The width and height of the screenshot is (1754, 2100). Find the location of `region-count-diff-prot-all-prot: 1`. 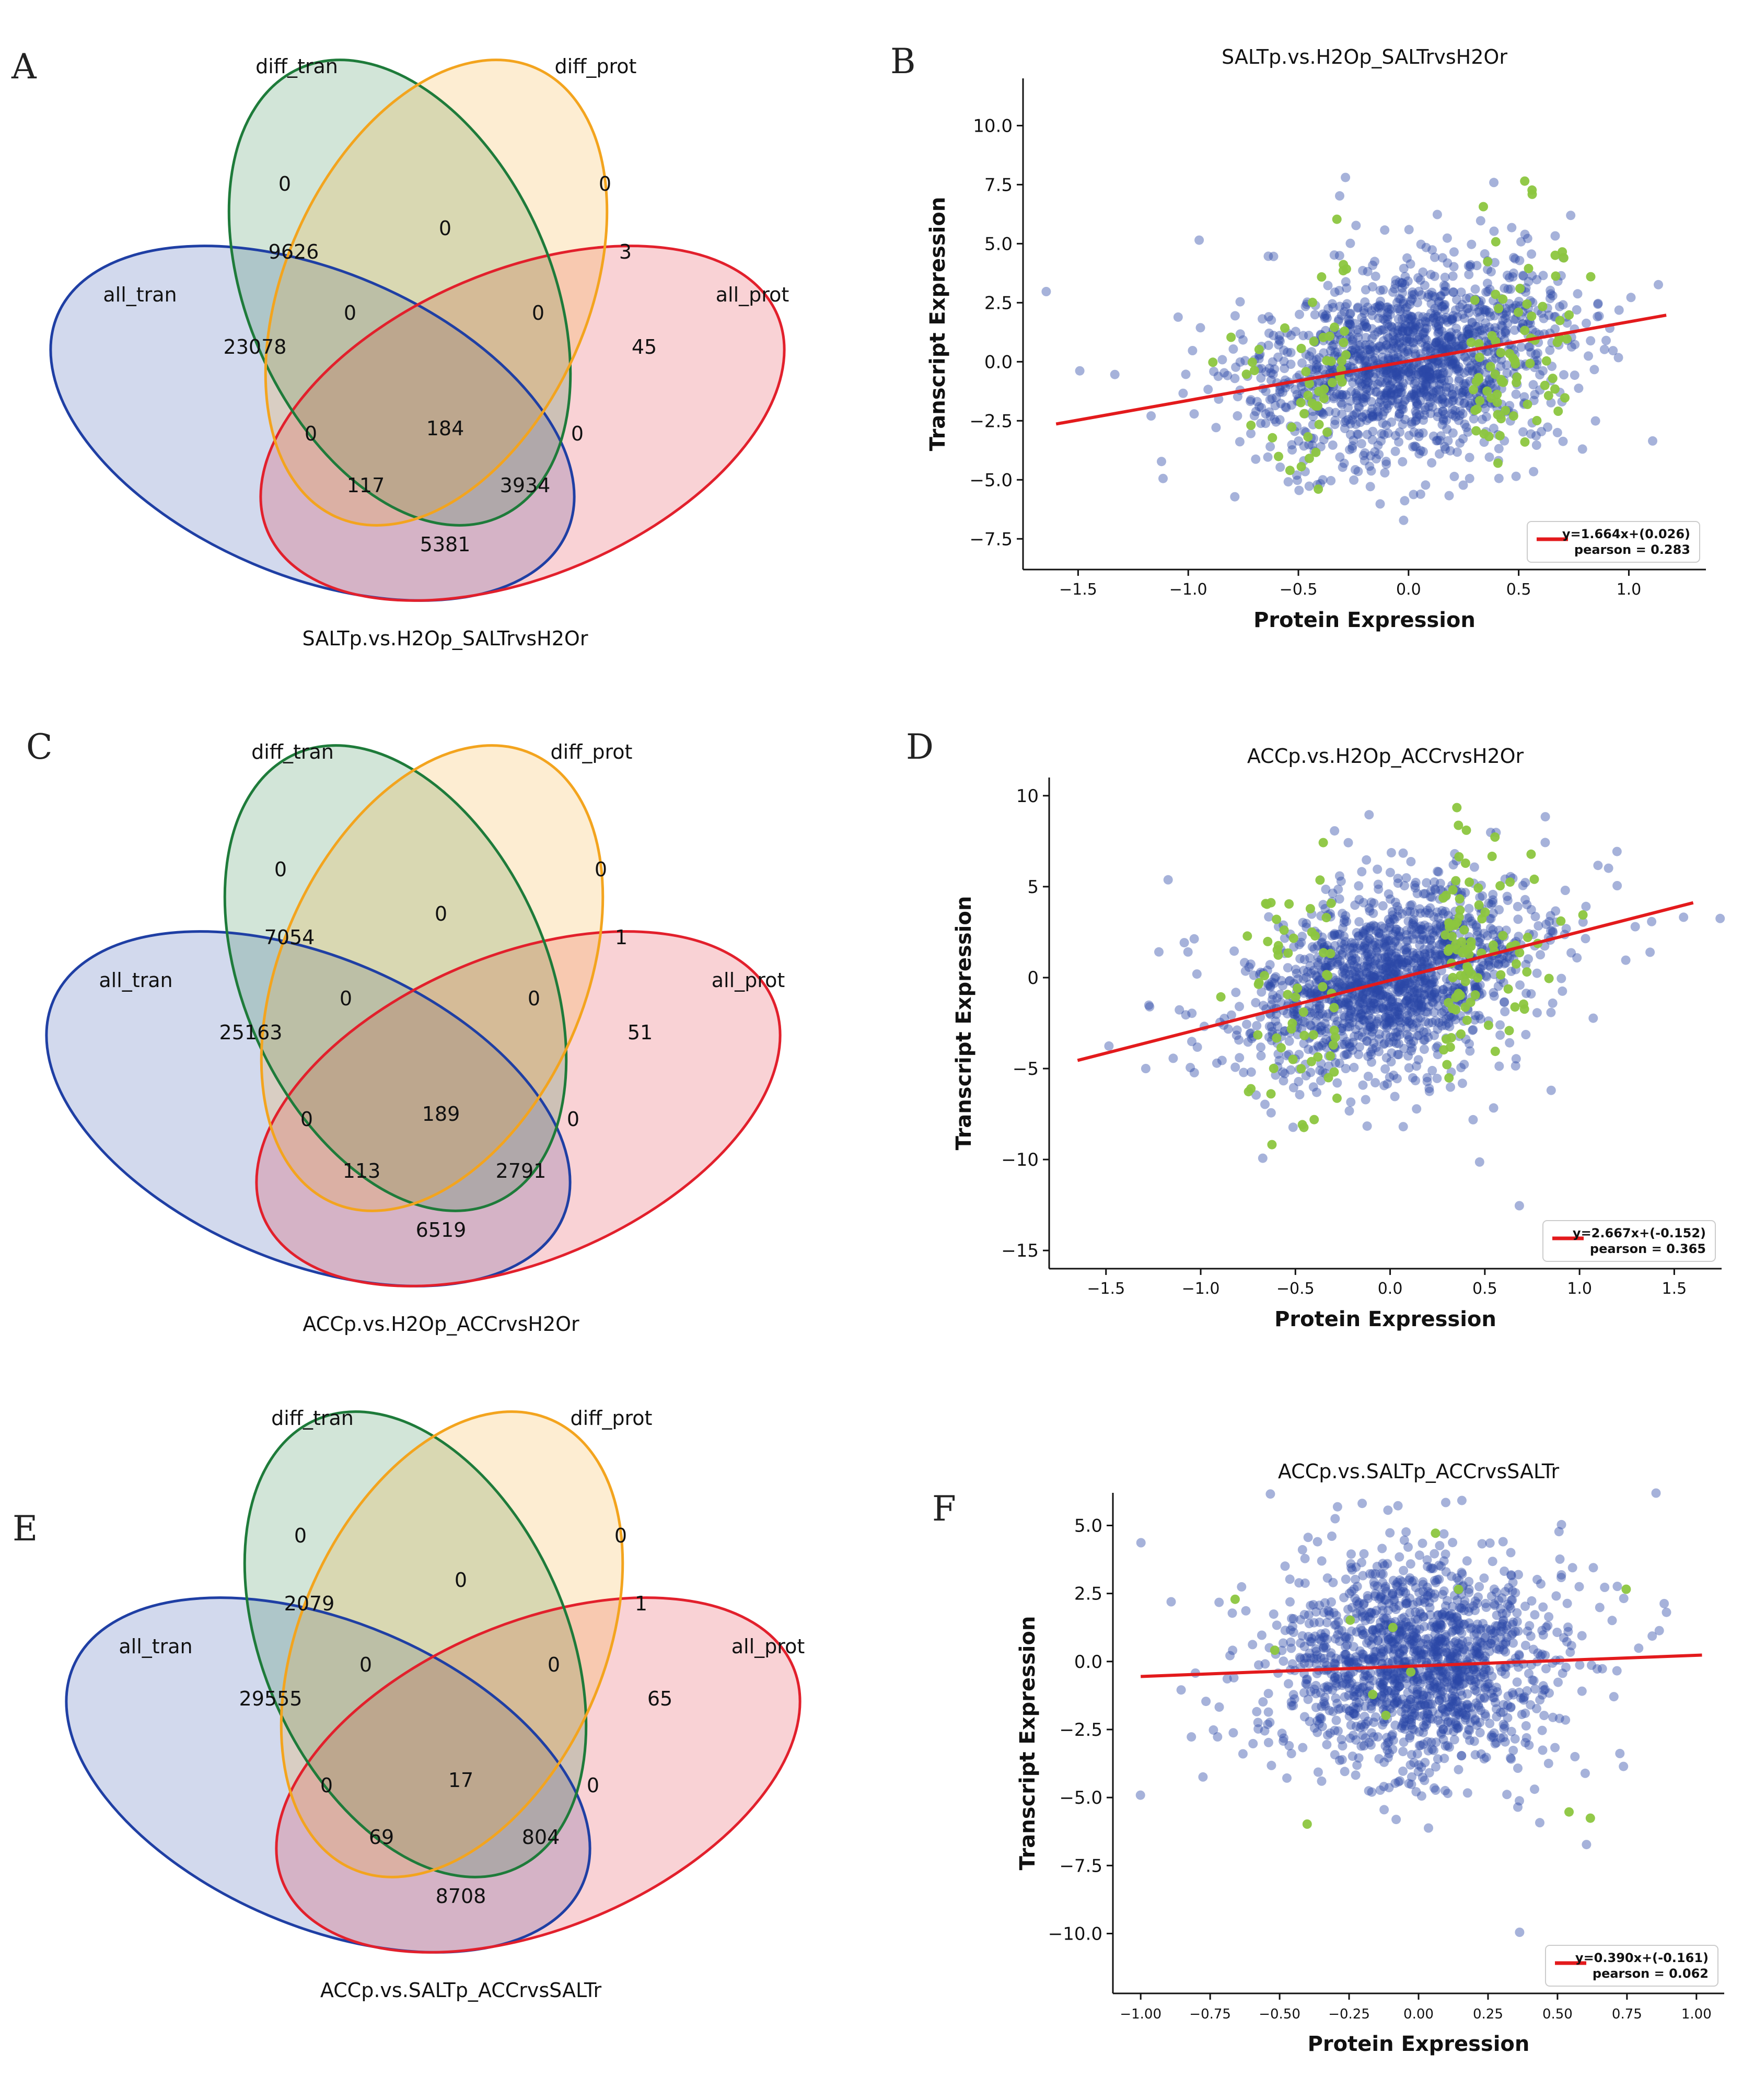

region-count-diff-prot-all-prot: 1 is located at coordinates (641, 1603).